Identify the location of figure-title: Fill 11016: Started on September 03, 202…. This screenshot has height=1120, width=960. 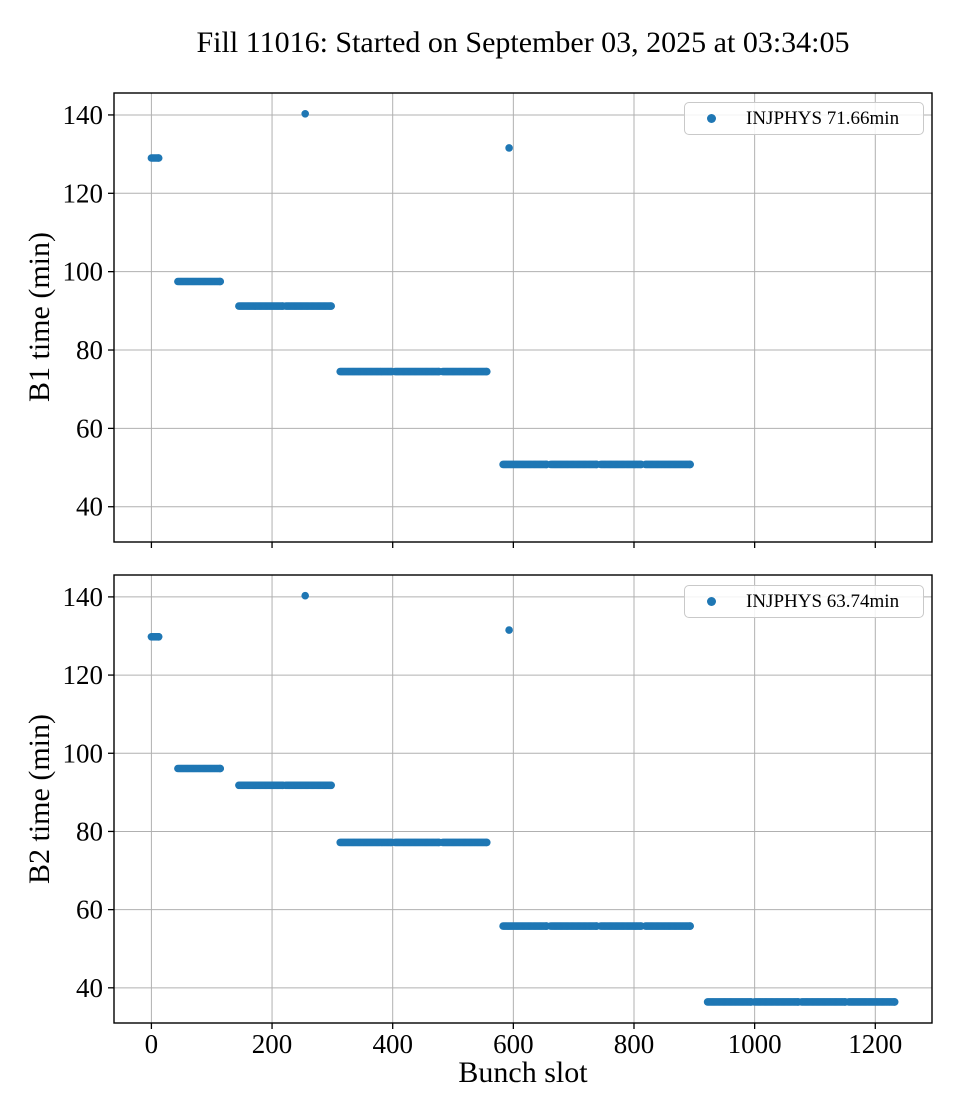
(523, 42).